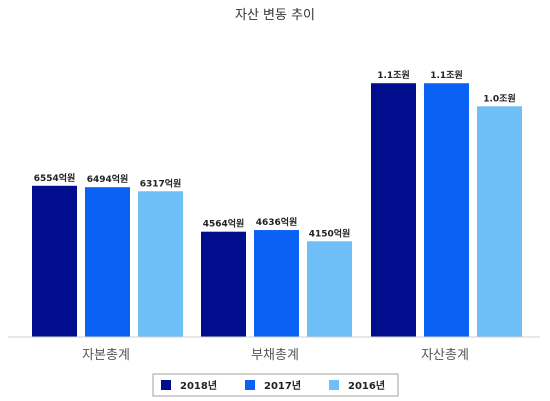 This screenshot has width=550, height=401. I want to click on legend-item-3: 2016년, so click(357, 385).